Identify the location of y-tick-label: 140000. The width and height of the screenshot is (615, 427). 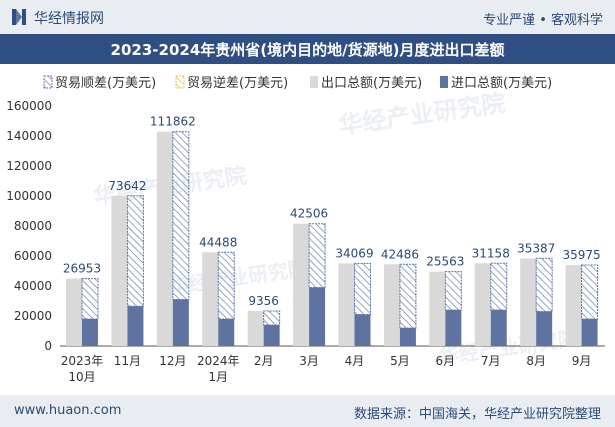
(29, 136).